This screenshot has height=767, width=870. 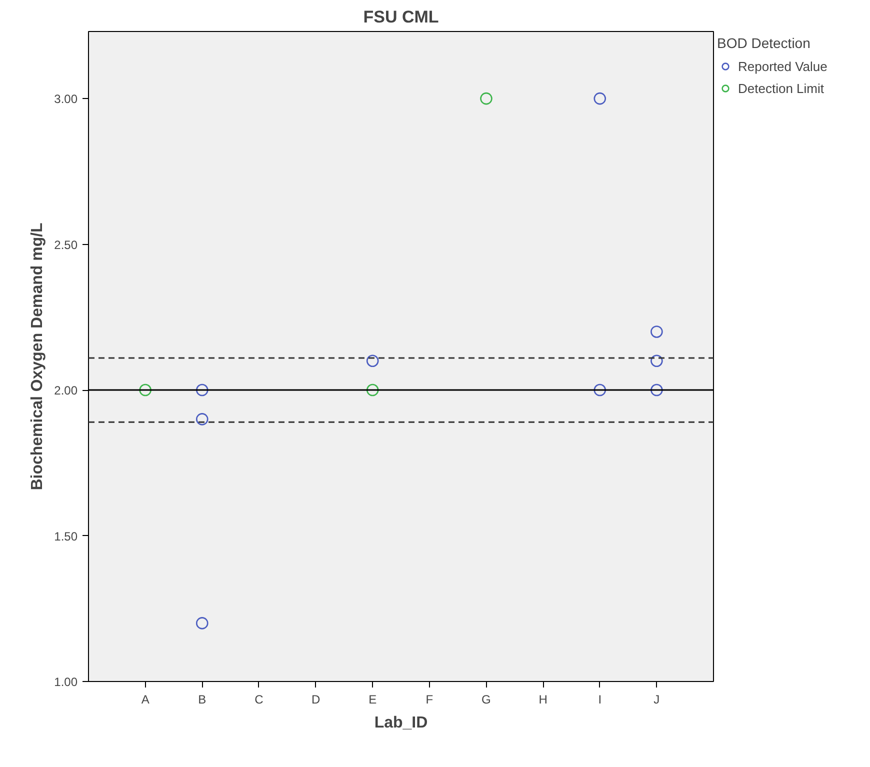 I want to click on x-tick-label: I, so click(x=600, y=699).